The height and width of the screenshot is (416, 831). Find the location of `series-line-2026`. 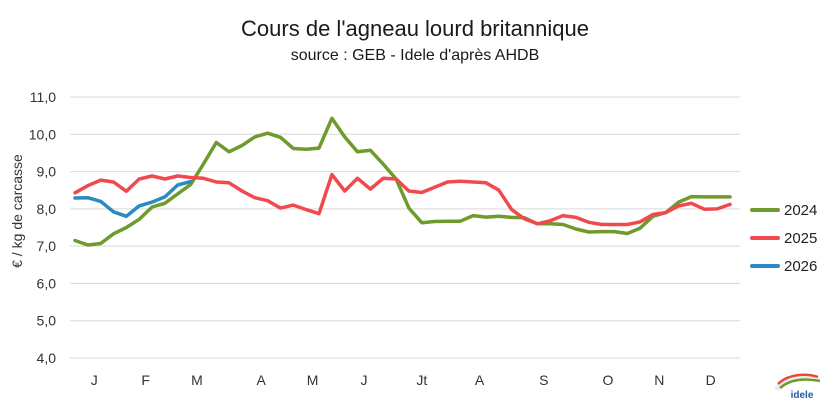

series-line-2026 is located at coordinates (133, 199).